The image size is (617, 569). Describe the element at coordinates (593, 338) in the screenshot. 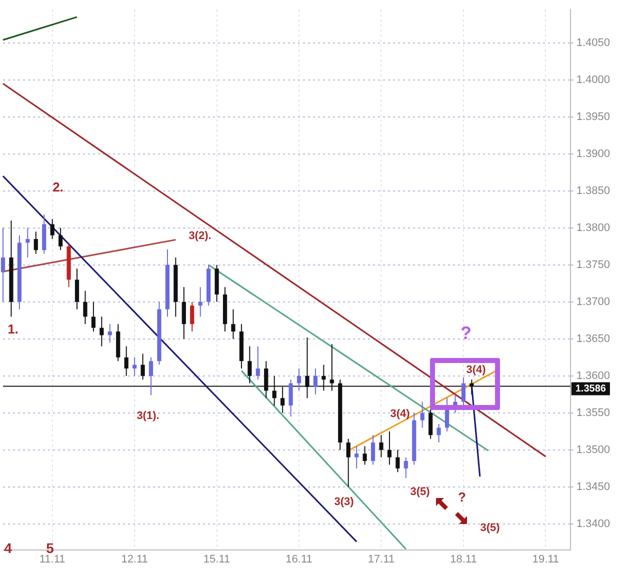

I see `y-tick-label: 1.3650` at that location.